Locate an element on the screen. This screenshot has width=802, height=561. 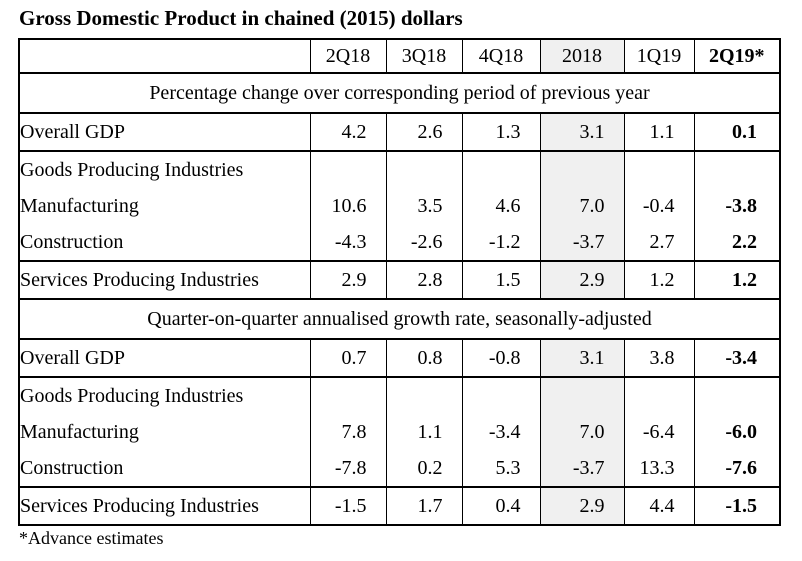
table-cell: 4.4 is located at coordinates (658, 506).